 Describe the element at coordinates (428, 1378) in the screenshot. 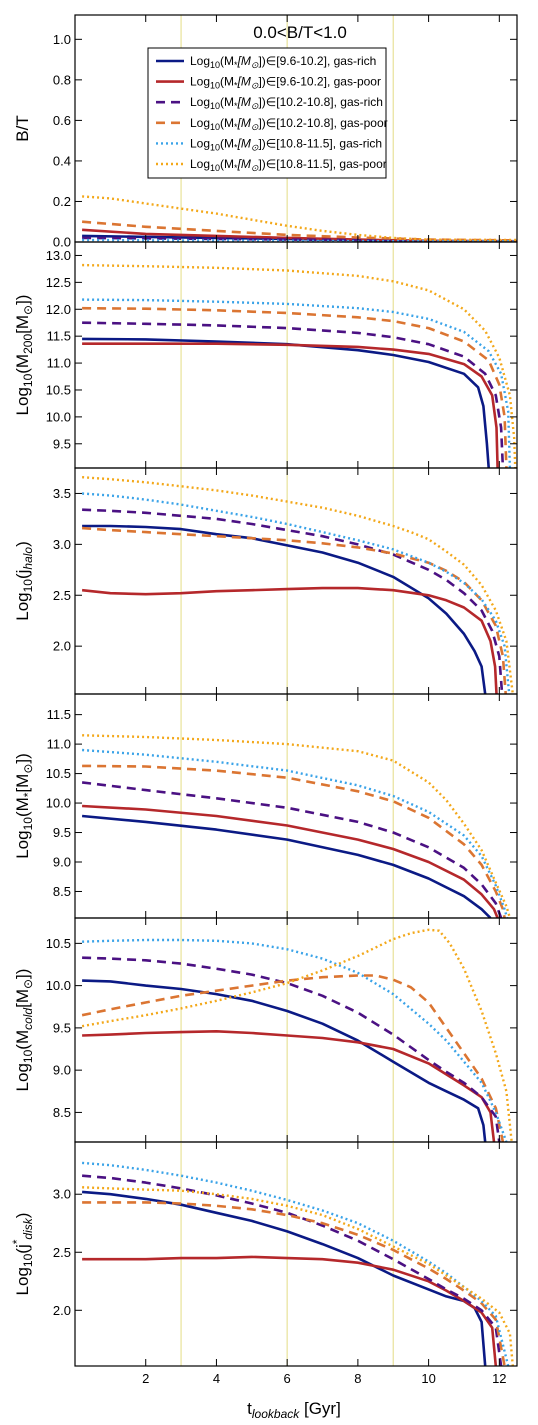

I see `x-tick-label-4: 10` at that location.